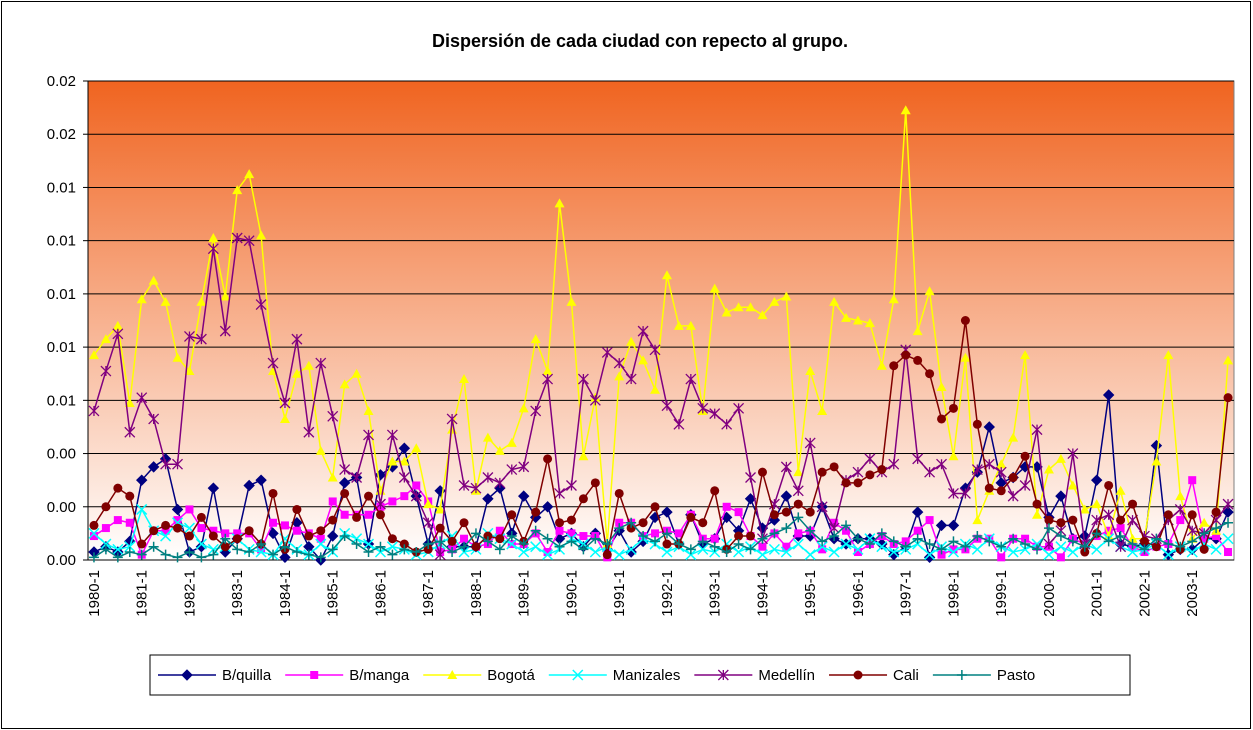 This screenshot has width=1253, height=730. I want to click on y-tick-label: 0.00, so click(61, 560).